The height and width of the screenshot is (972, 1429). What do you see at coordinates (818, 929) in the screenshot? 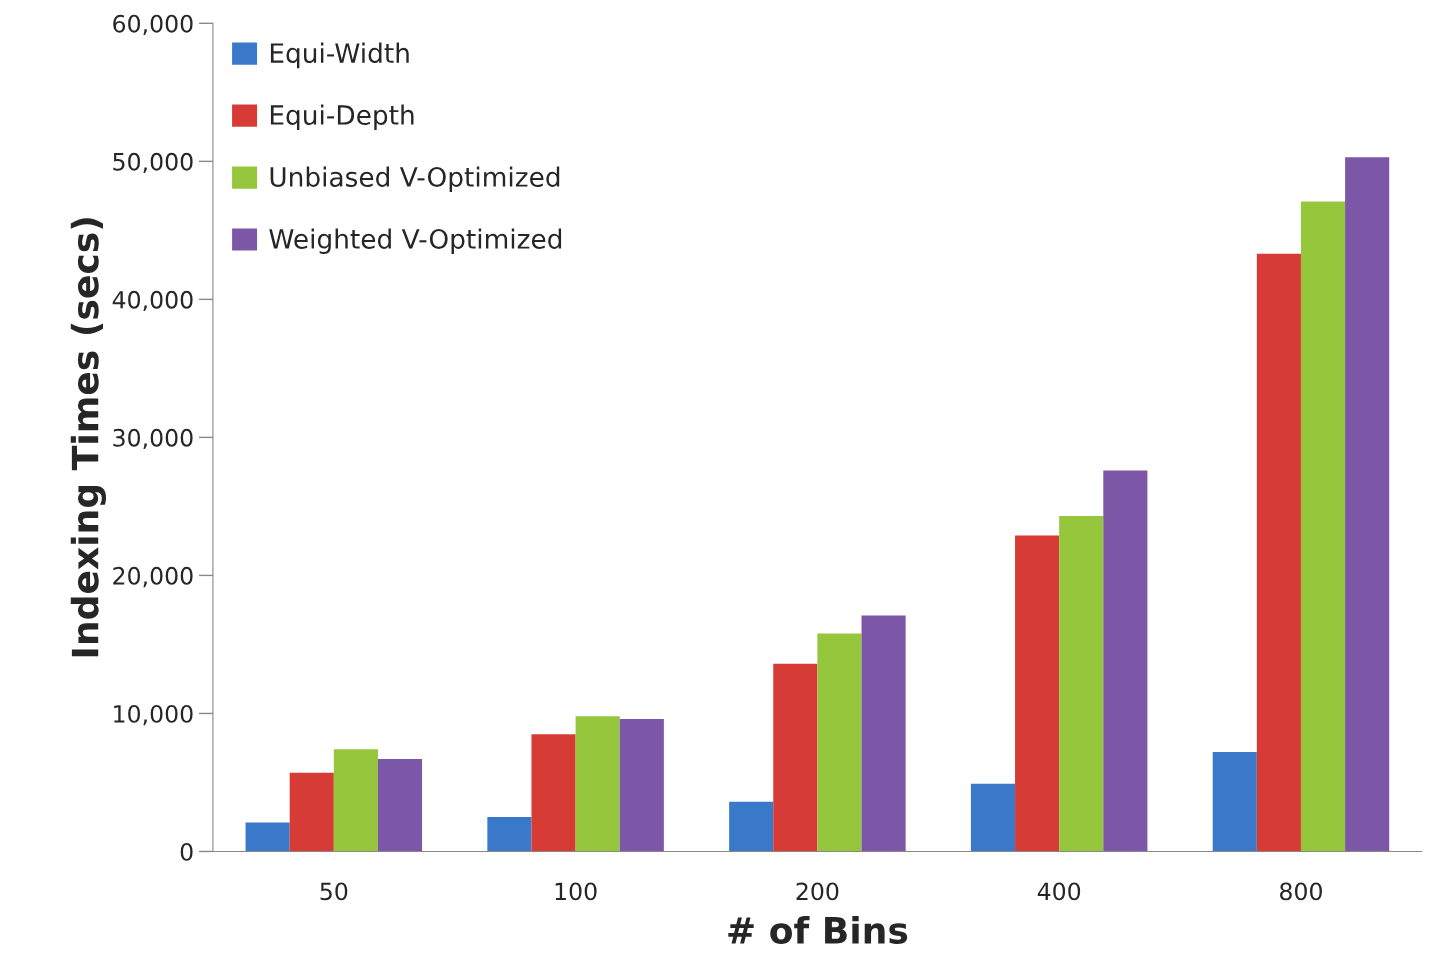
I see `x-axis-title: # of Bins` at bounding box center [818, 929].